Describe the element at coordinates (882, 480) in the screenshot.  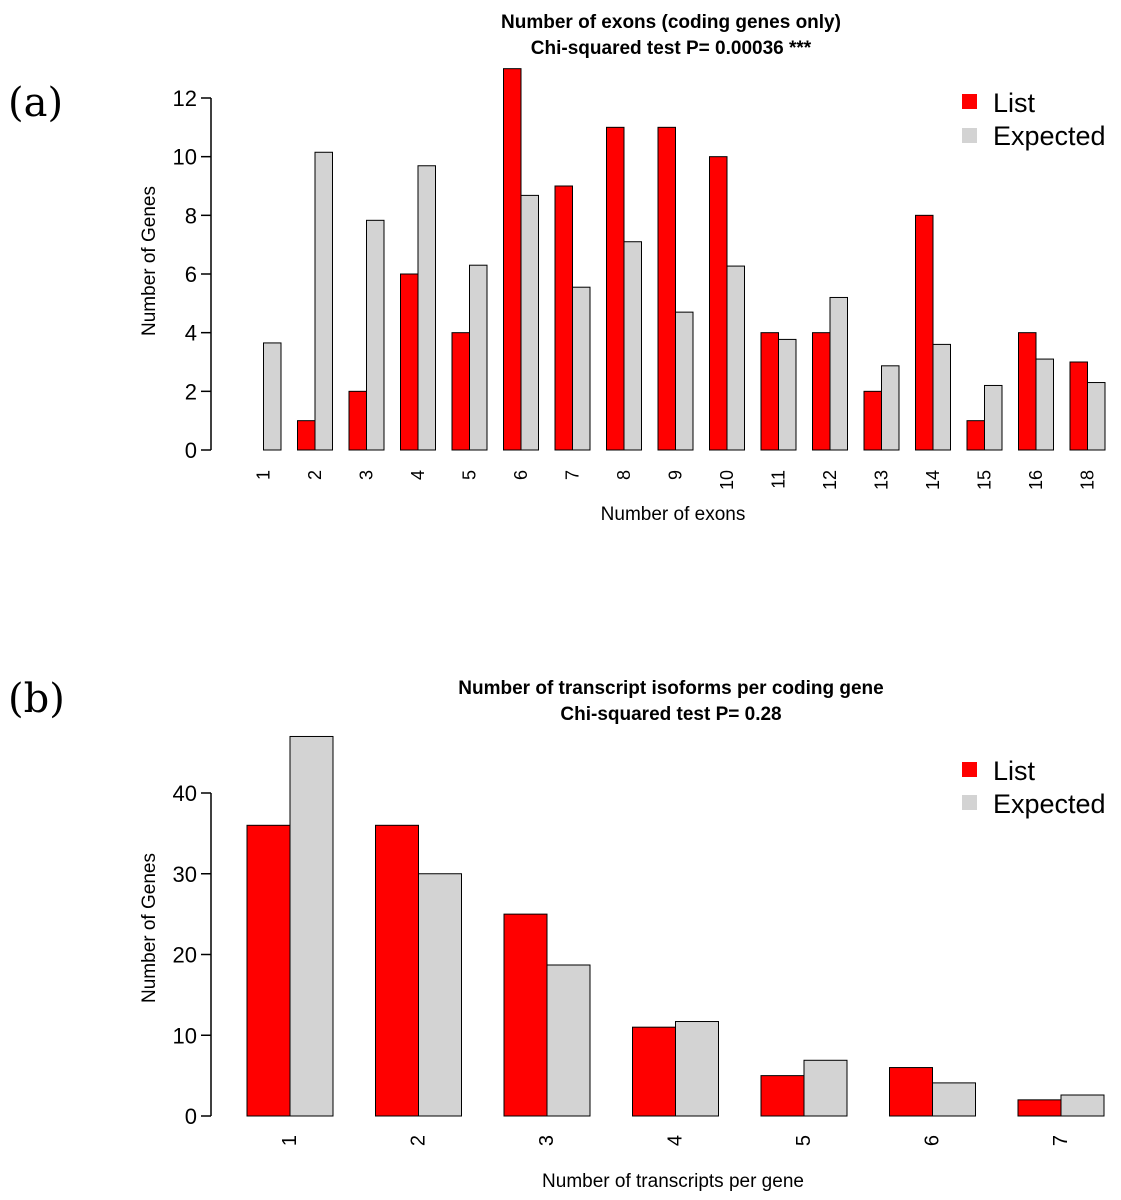
I see `x-tick-label-a-13: 13` at that location.